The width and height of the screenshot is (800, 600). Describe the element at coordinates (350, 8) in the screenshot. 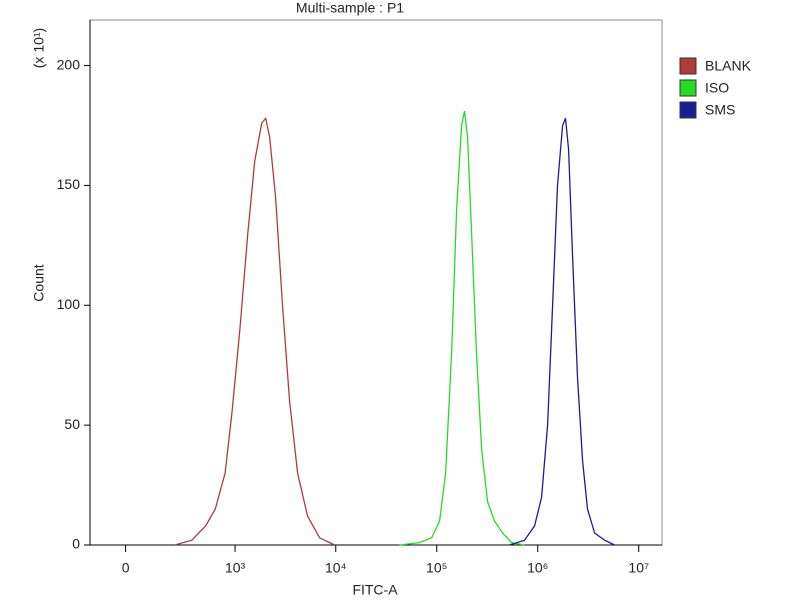

I see `chart-title: Multi-sample : P1` at that location.